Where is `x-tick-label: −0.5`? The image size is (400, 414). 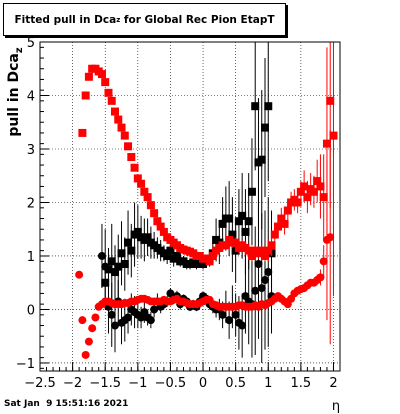
x-tick-label: −0.5 is located at coordinates (171, 383).